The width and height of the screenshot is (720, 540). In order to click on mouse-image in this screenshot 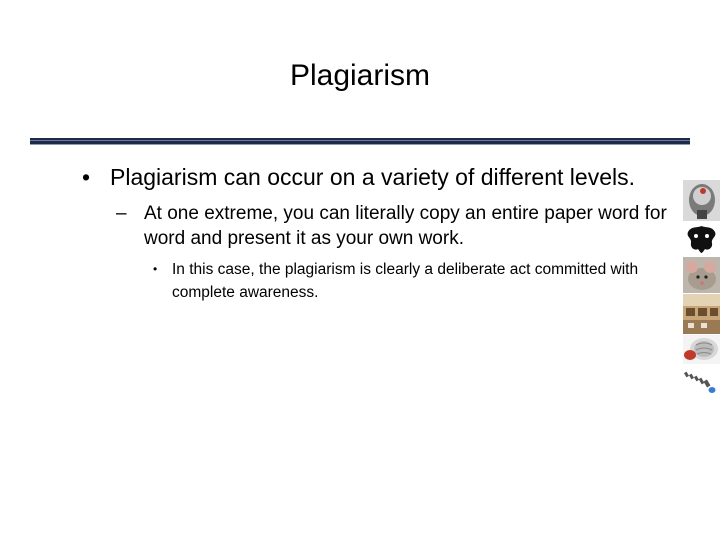, I will do `click(701, 275)`.